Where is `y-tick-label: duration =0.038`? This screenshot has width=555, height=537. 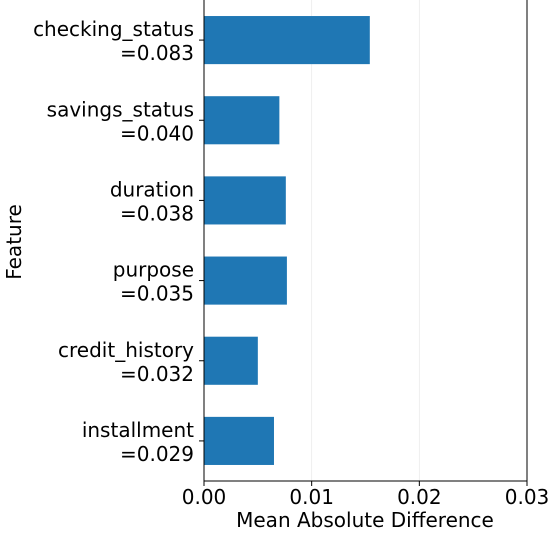 y-tick-label: duration =0.038 is located at coordinates (152, 201).